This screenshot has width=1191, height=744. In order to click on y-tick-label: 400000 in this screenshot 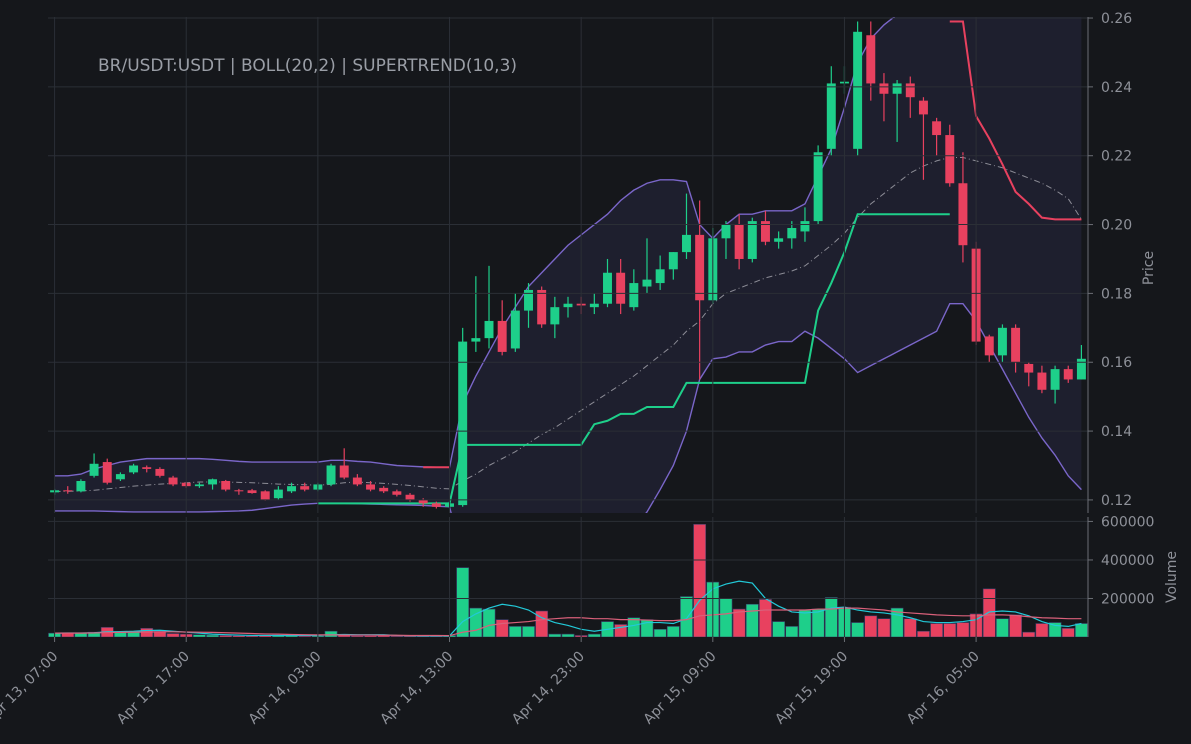, I will do `click(1127, 561)`.